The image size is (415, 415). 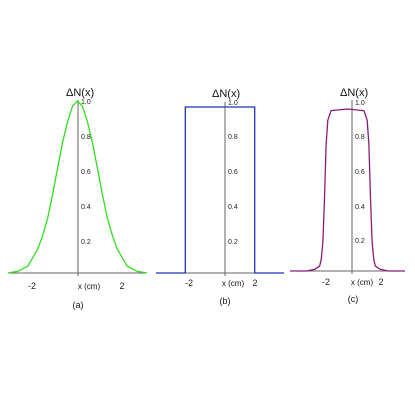 What do you see at coordinates (86, 207) in the screenshot?
I see `panel-a-y-tick-label: 0.4` at bounding box center [86, 207].